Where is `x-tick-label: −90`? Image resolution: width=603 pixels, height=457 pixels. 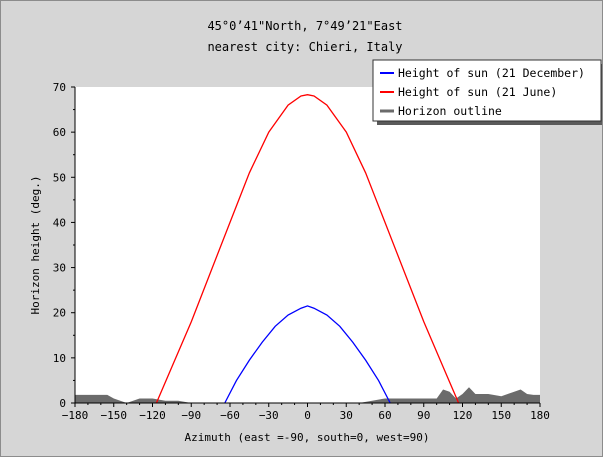
x-tick-label: −90 is located at coordinates (191, 415).